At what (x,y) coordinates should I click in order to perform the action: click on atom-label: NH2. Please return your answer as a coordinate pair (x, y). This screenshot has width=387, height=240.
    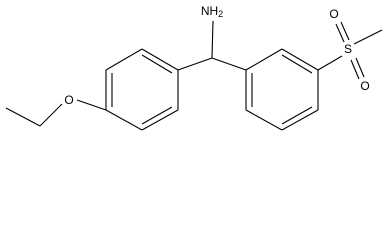
    Looking at the image, I should click on (212, 11).